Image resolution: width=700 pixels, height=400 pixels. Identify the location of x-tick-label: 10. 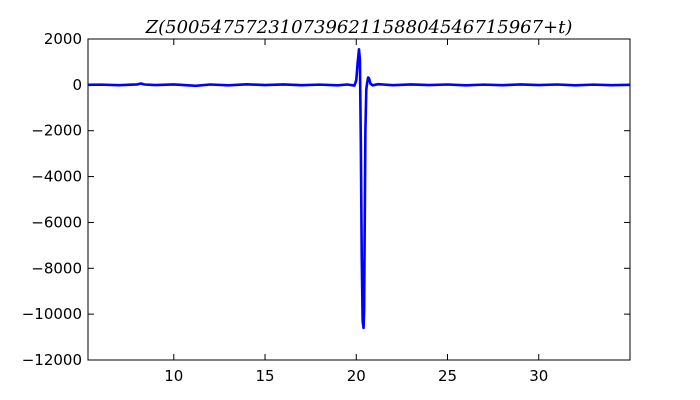
(173, 376).